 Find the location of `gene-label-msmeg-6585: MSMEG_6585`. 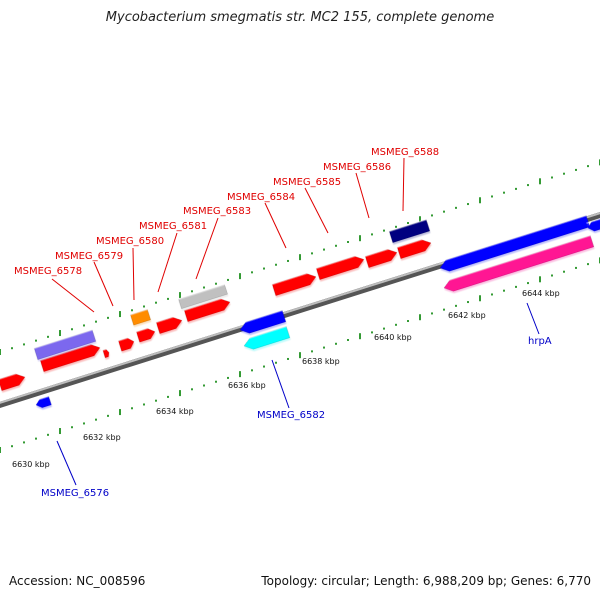

gene-label-msmeg-6585: MSMEG_6585 is located at coordinates (307, 182).